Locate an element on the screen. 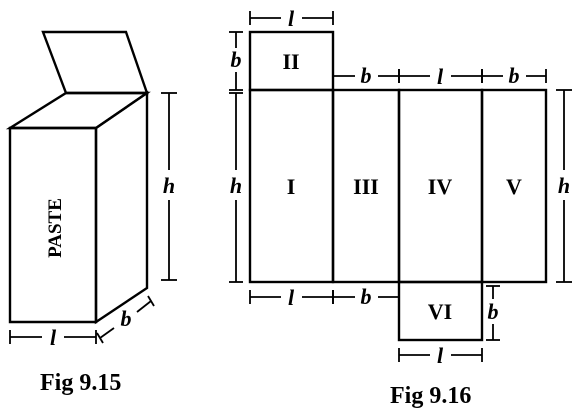 The height and width of the screenshot is (412, 576). dim-b-top-III-label: b is located at coordinates (366, 75).